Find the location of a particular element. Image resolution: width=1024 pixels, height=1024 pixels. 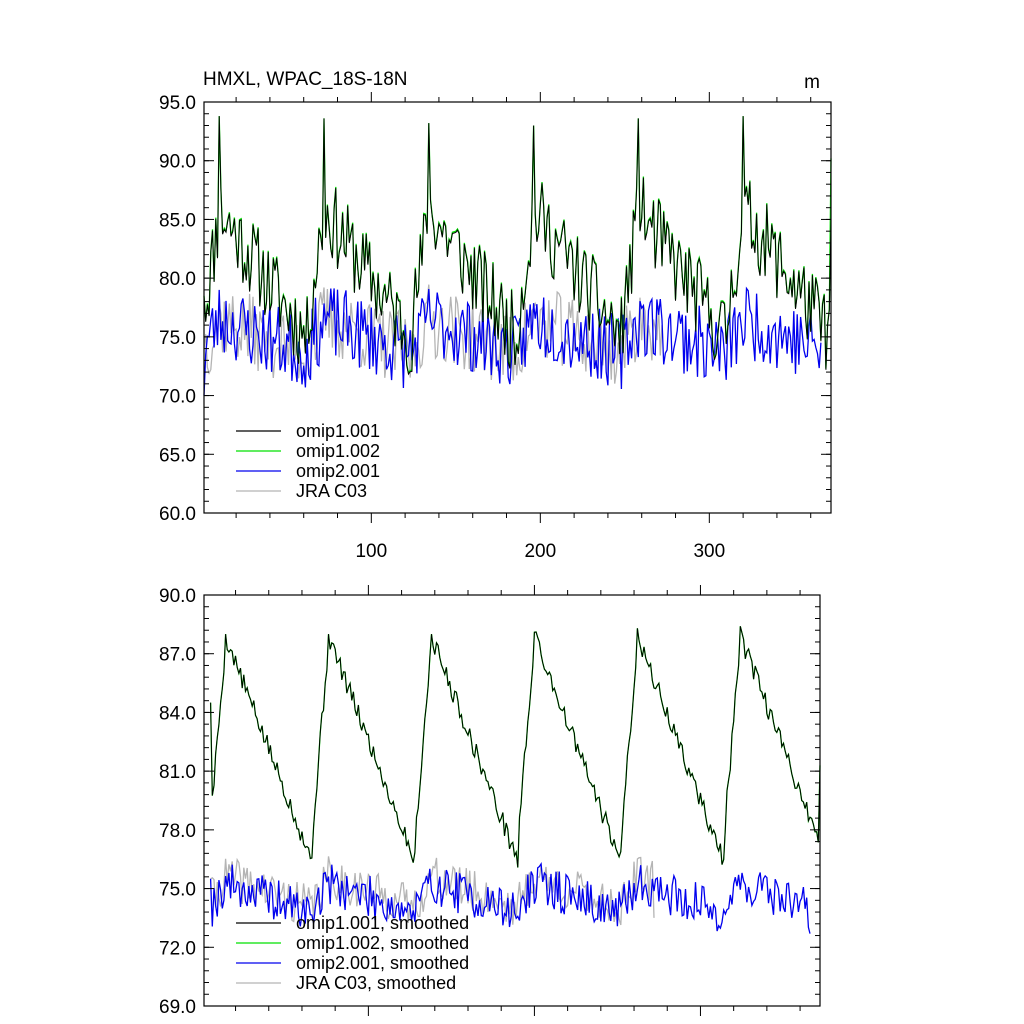

legend-entry: omip1.002, smoothed is located at coordinates (382, 943).